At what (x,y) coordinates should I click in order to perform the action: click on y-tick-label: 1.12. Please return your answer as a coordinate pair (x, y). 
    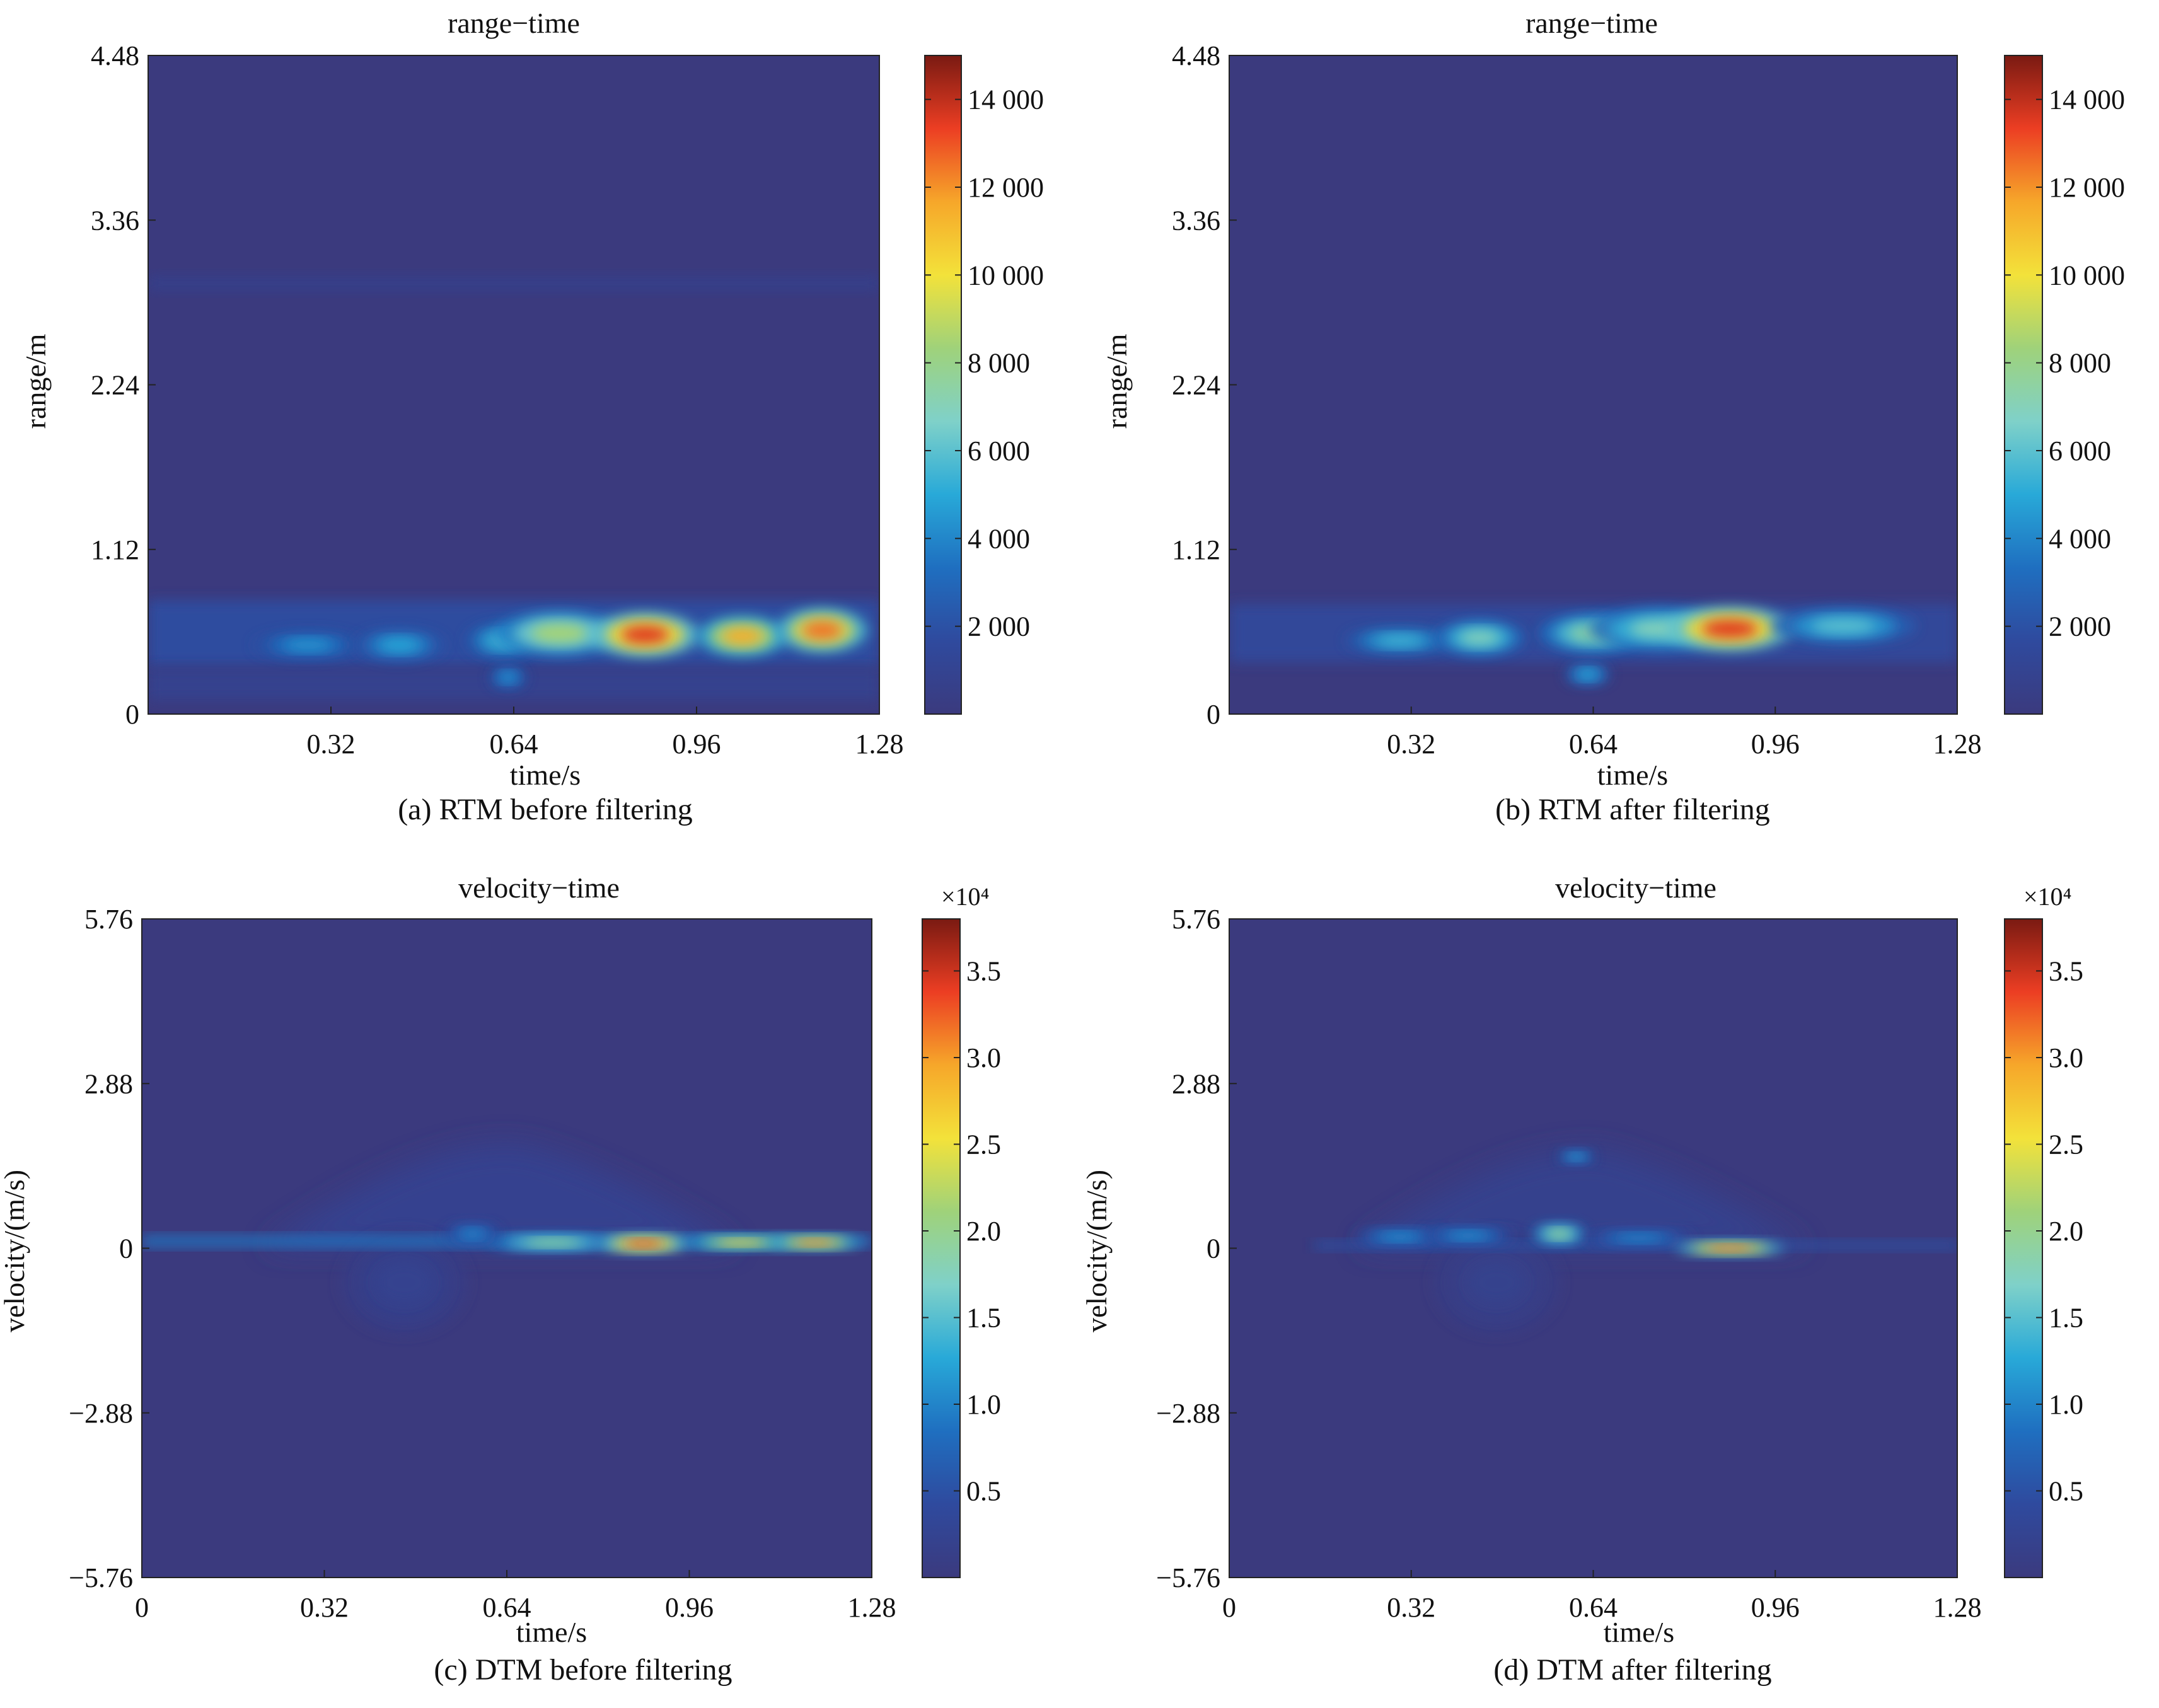
    Looking at the image, I should click on (115, 549).